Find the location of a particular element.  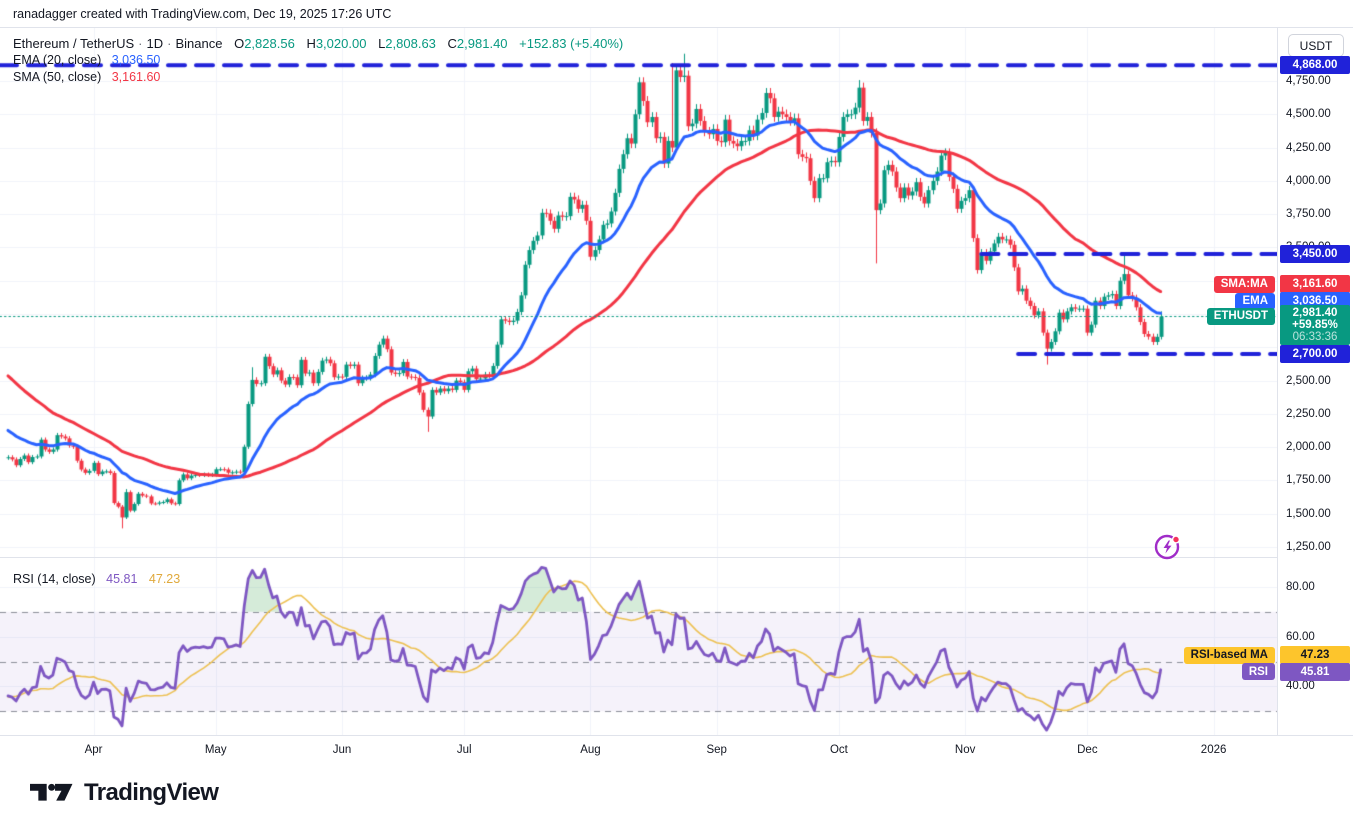

time-axis-label: Jun is located at coordinates (342, 750).